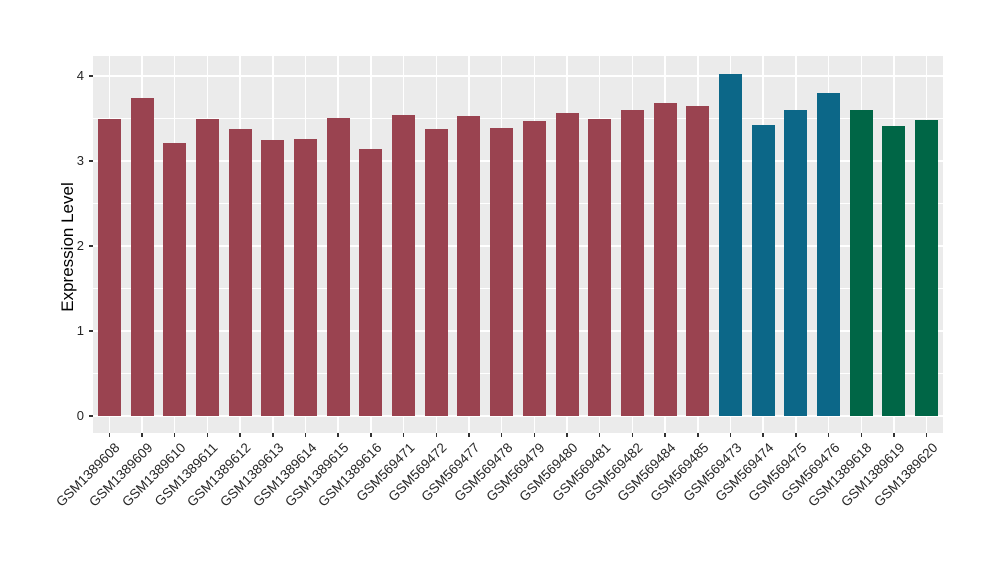 The height and width of the screenshot is (580, 1000). I want to click on bar-GSM569472, so click(436, 272).